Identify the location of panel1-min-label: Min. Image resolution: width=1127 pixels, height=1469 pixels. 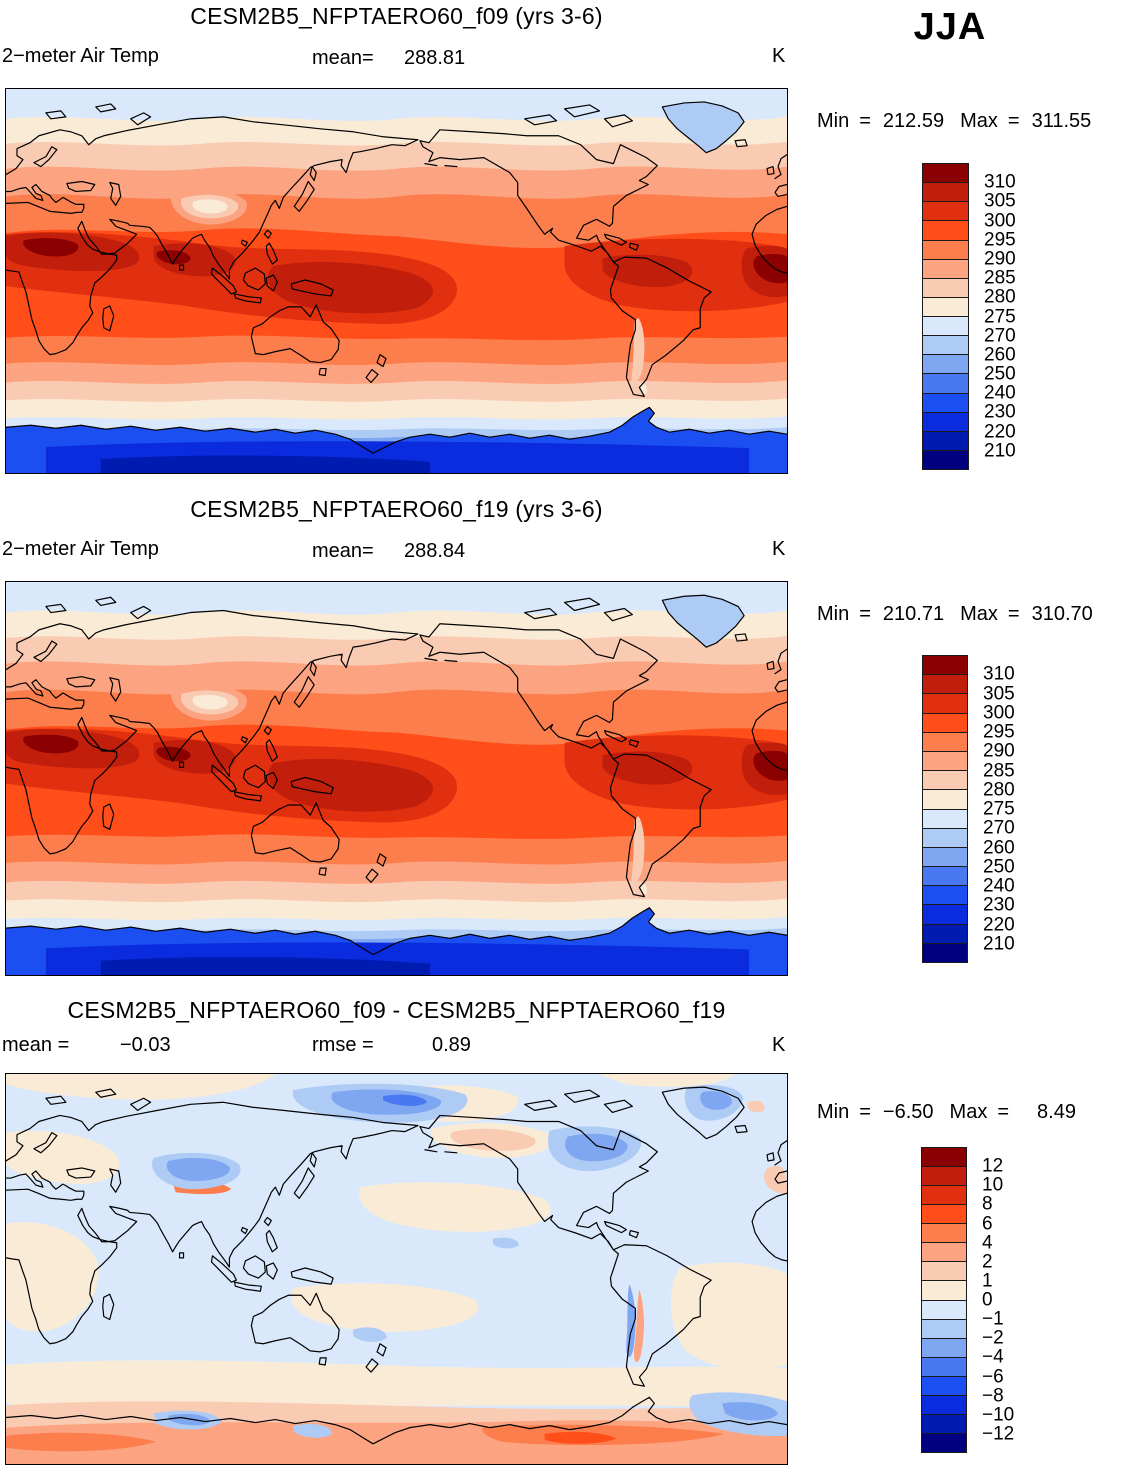
(833, 121).